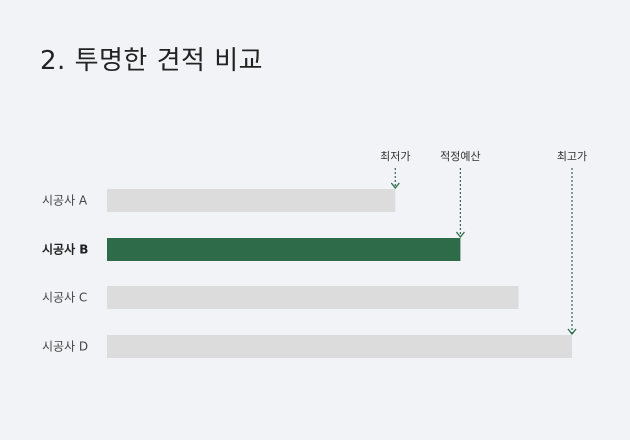 Image resolution: width=630 pixels, height=440 pixels. What do you see at coordinates (483, 243) in the screenshot?
I see `reference-markers-layer: 최저가 적정예산 최고가` at bounding box center [483, 243].